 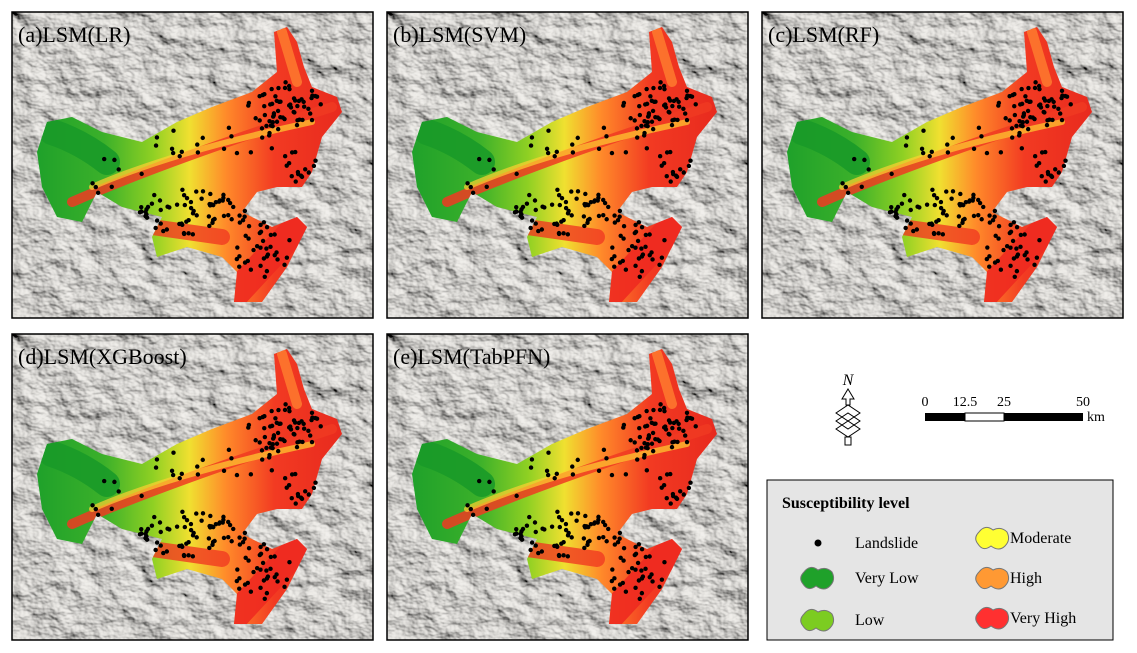 What do you see at coordinates (965, 402) in the screenshot?
I see `scale-label: 12.5` at bounding box center [965, 402].